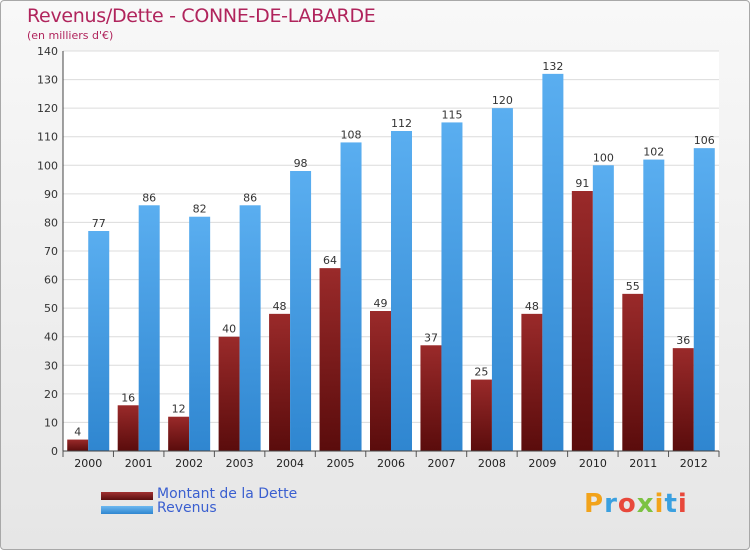 The height and width of the screenshot is (550, 750). Describe the element at coordinates (594, 504) in the screenshot. I see `logo-letter: P` at that location.